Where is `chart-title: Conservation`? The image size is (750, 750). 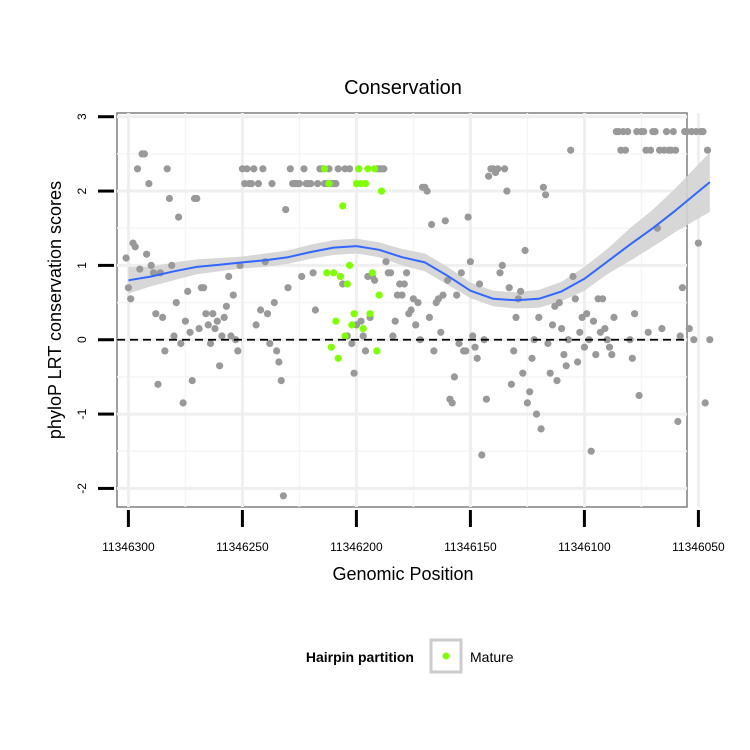
chart-title: Conservation is located at coordinates (403, 88).